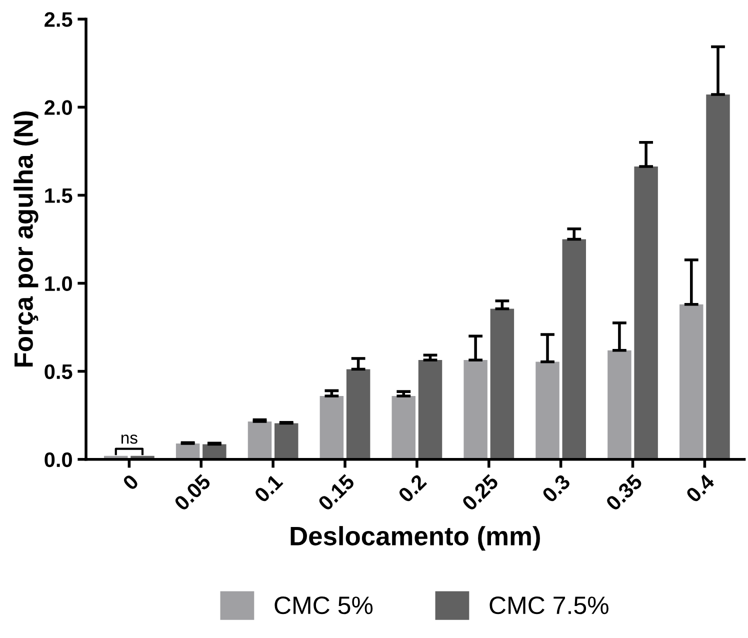  I want to click on y-tick-label: 2.5, so click(58, 19).